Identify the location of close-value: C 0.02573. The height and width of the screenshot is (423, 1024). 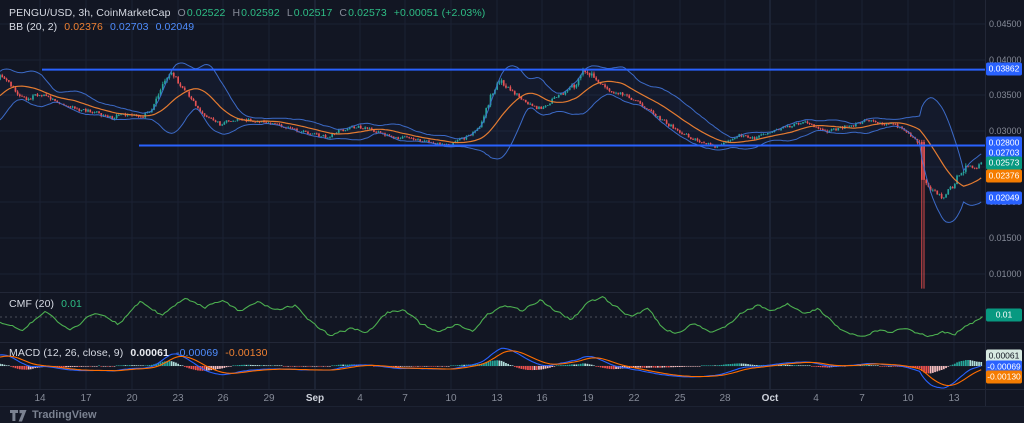
(363, 13).